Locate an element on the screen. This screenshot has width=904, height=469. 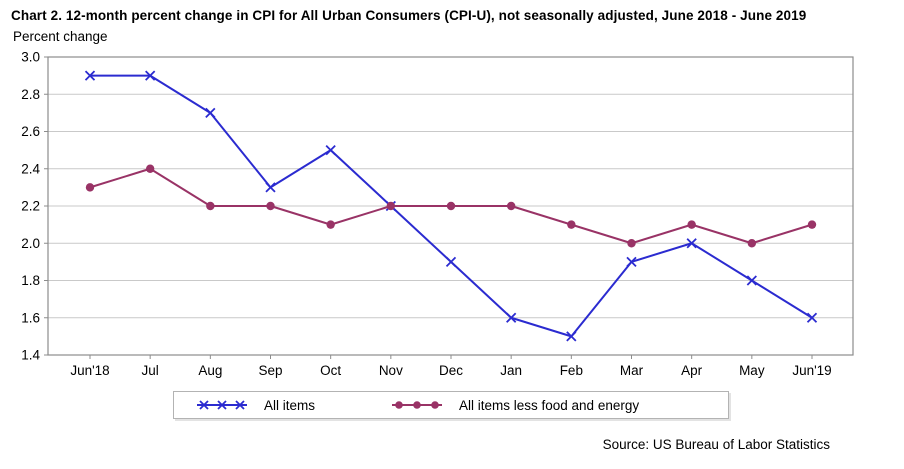
core-line-sample-icon is located at coordinates (417, 405).